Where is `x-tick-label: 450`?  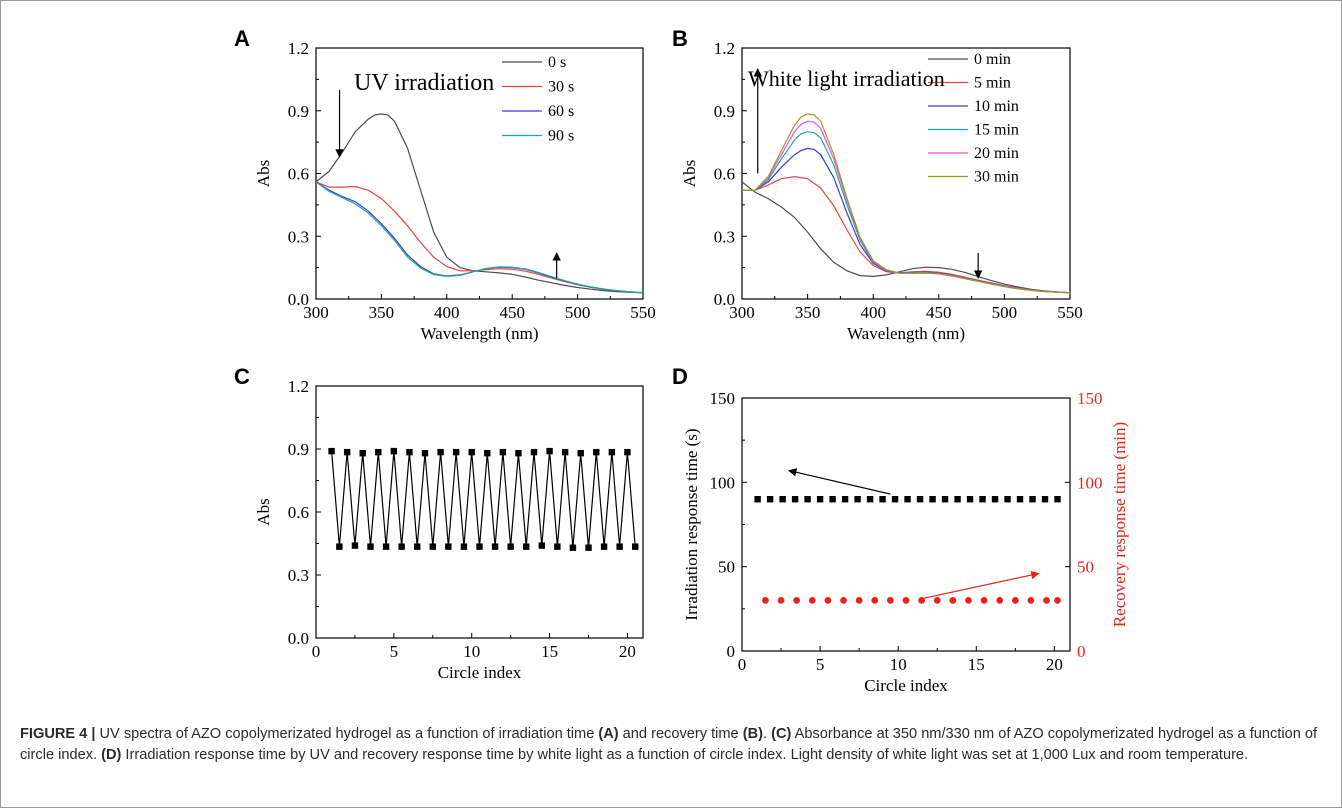 x-tick-label: 450 is located at coordinates (939, 312).